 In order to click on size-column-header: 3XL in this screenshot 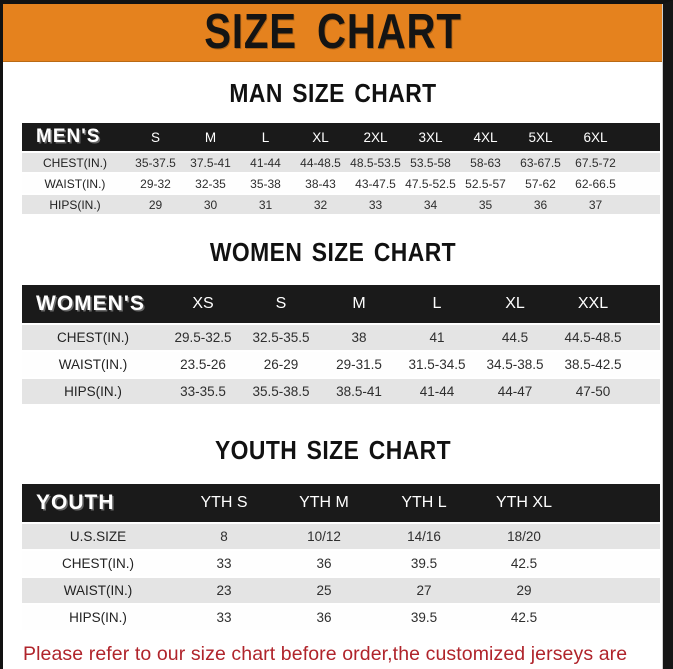, I will do `click(430, 137)`.